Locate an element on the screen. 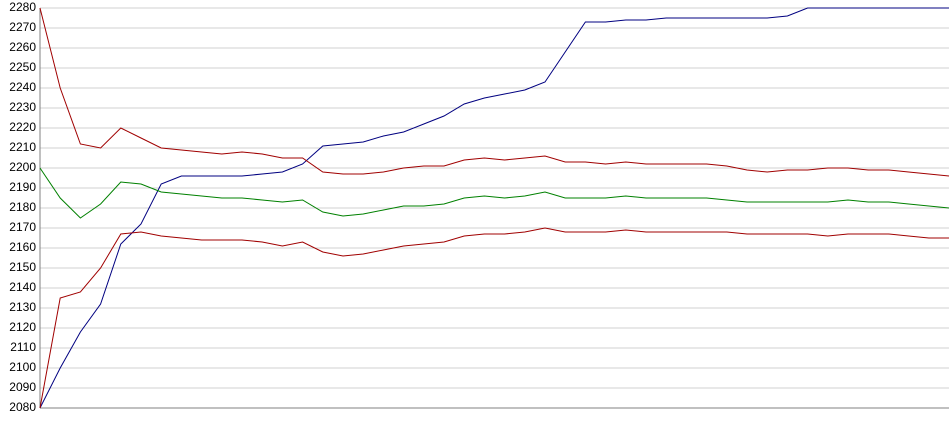 This screenshot has width=950, height=435. y-tick-label: 2180 is located at coordinates (22, 207).